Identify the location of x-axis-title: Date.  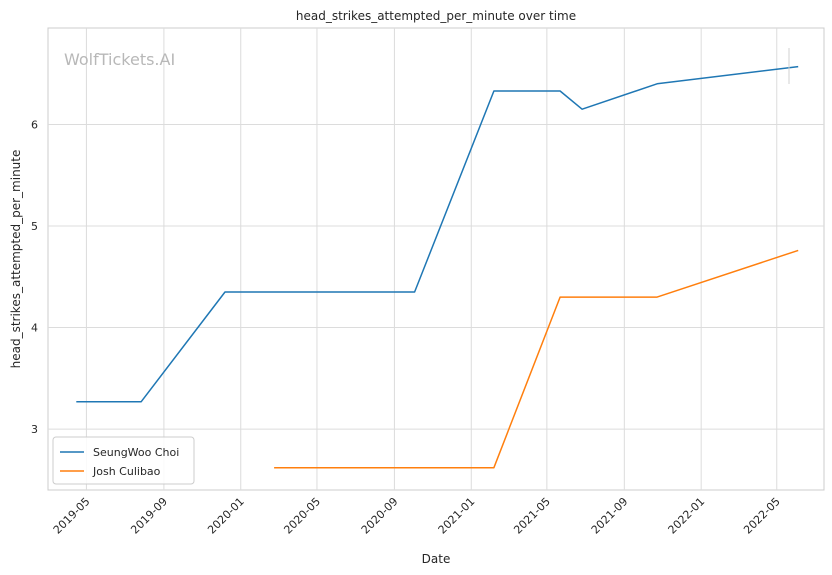
(436, 559).